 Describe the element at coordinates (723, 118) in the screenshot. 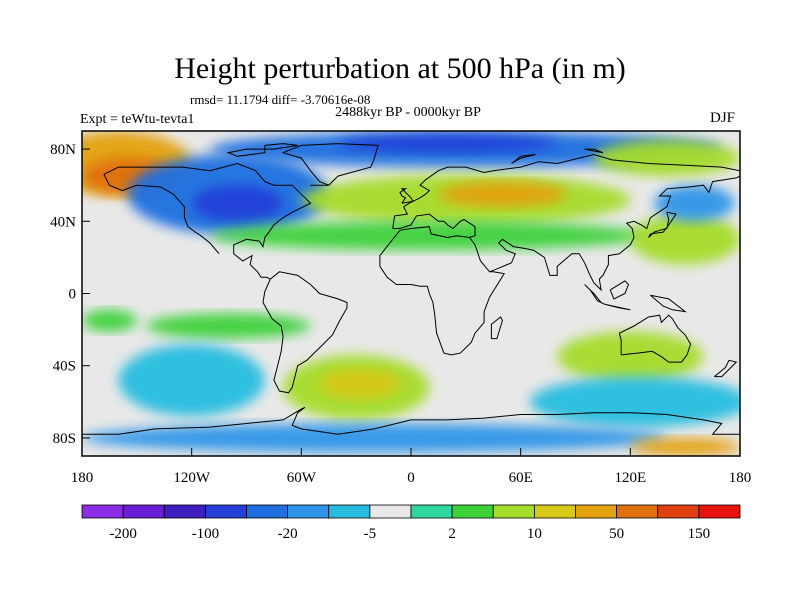

I see `season-label: DJF` at that location.